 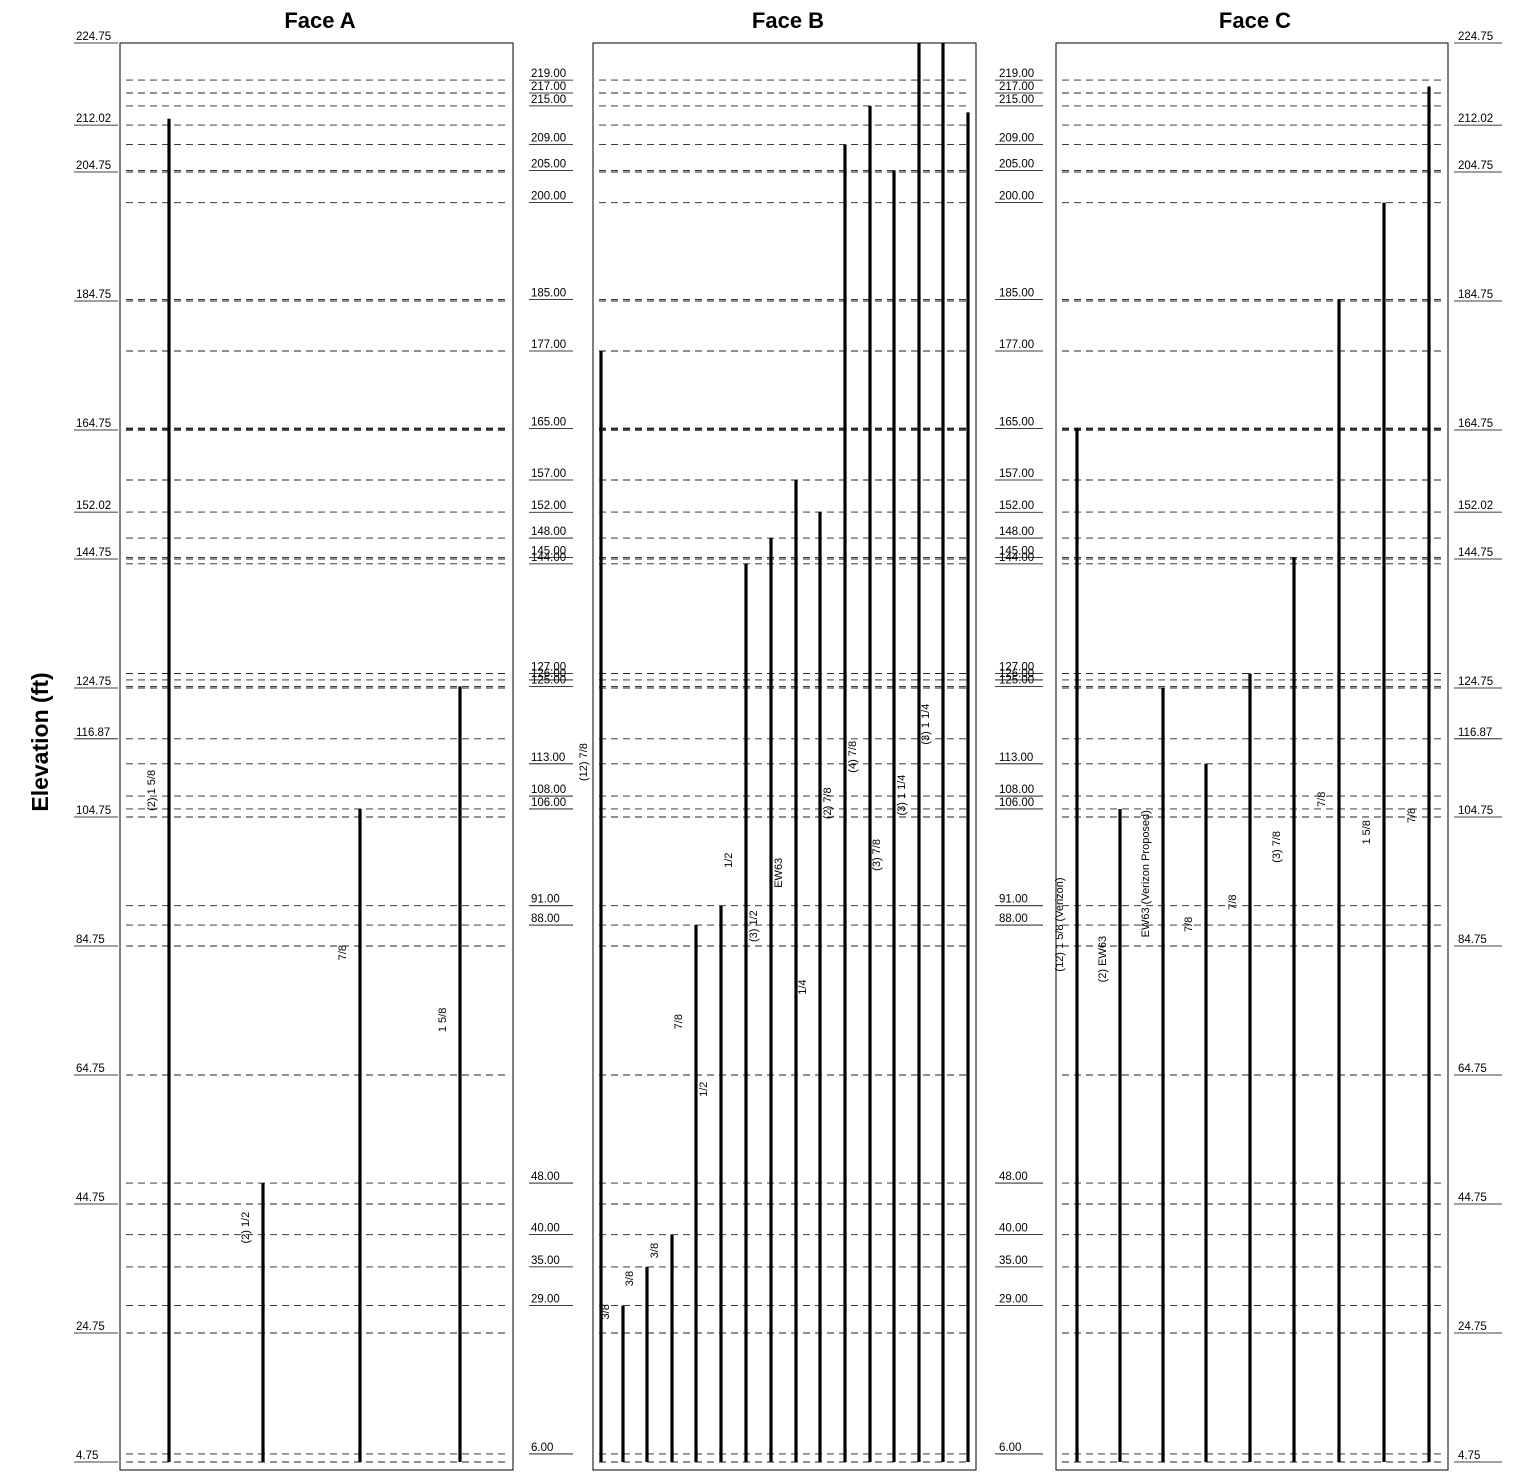 I want to click on elevation-label: 4.75, so click(x=1469, y=1456).